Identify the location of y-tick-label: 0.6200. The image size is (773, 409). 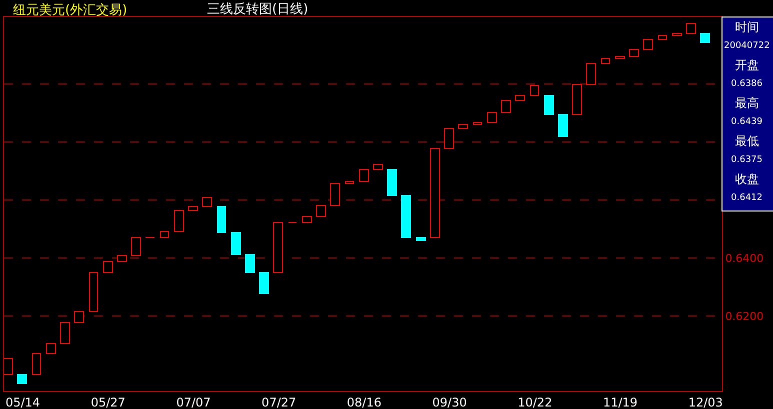
(744, 316).